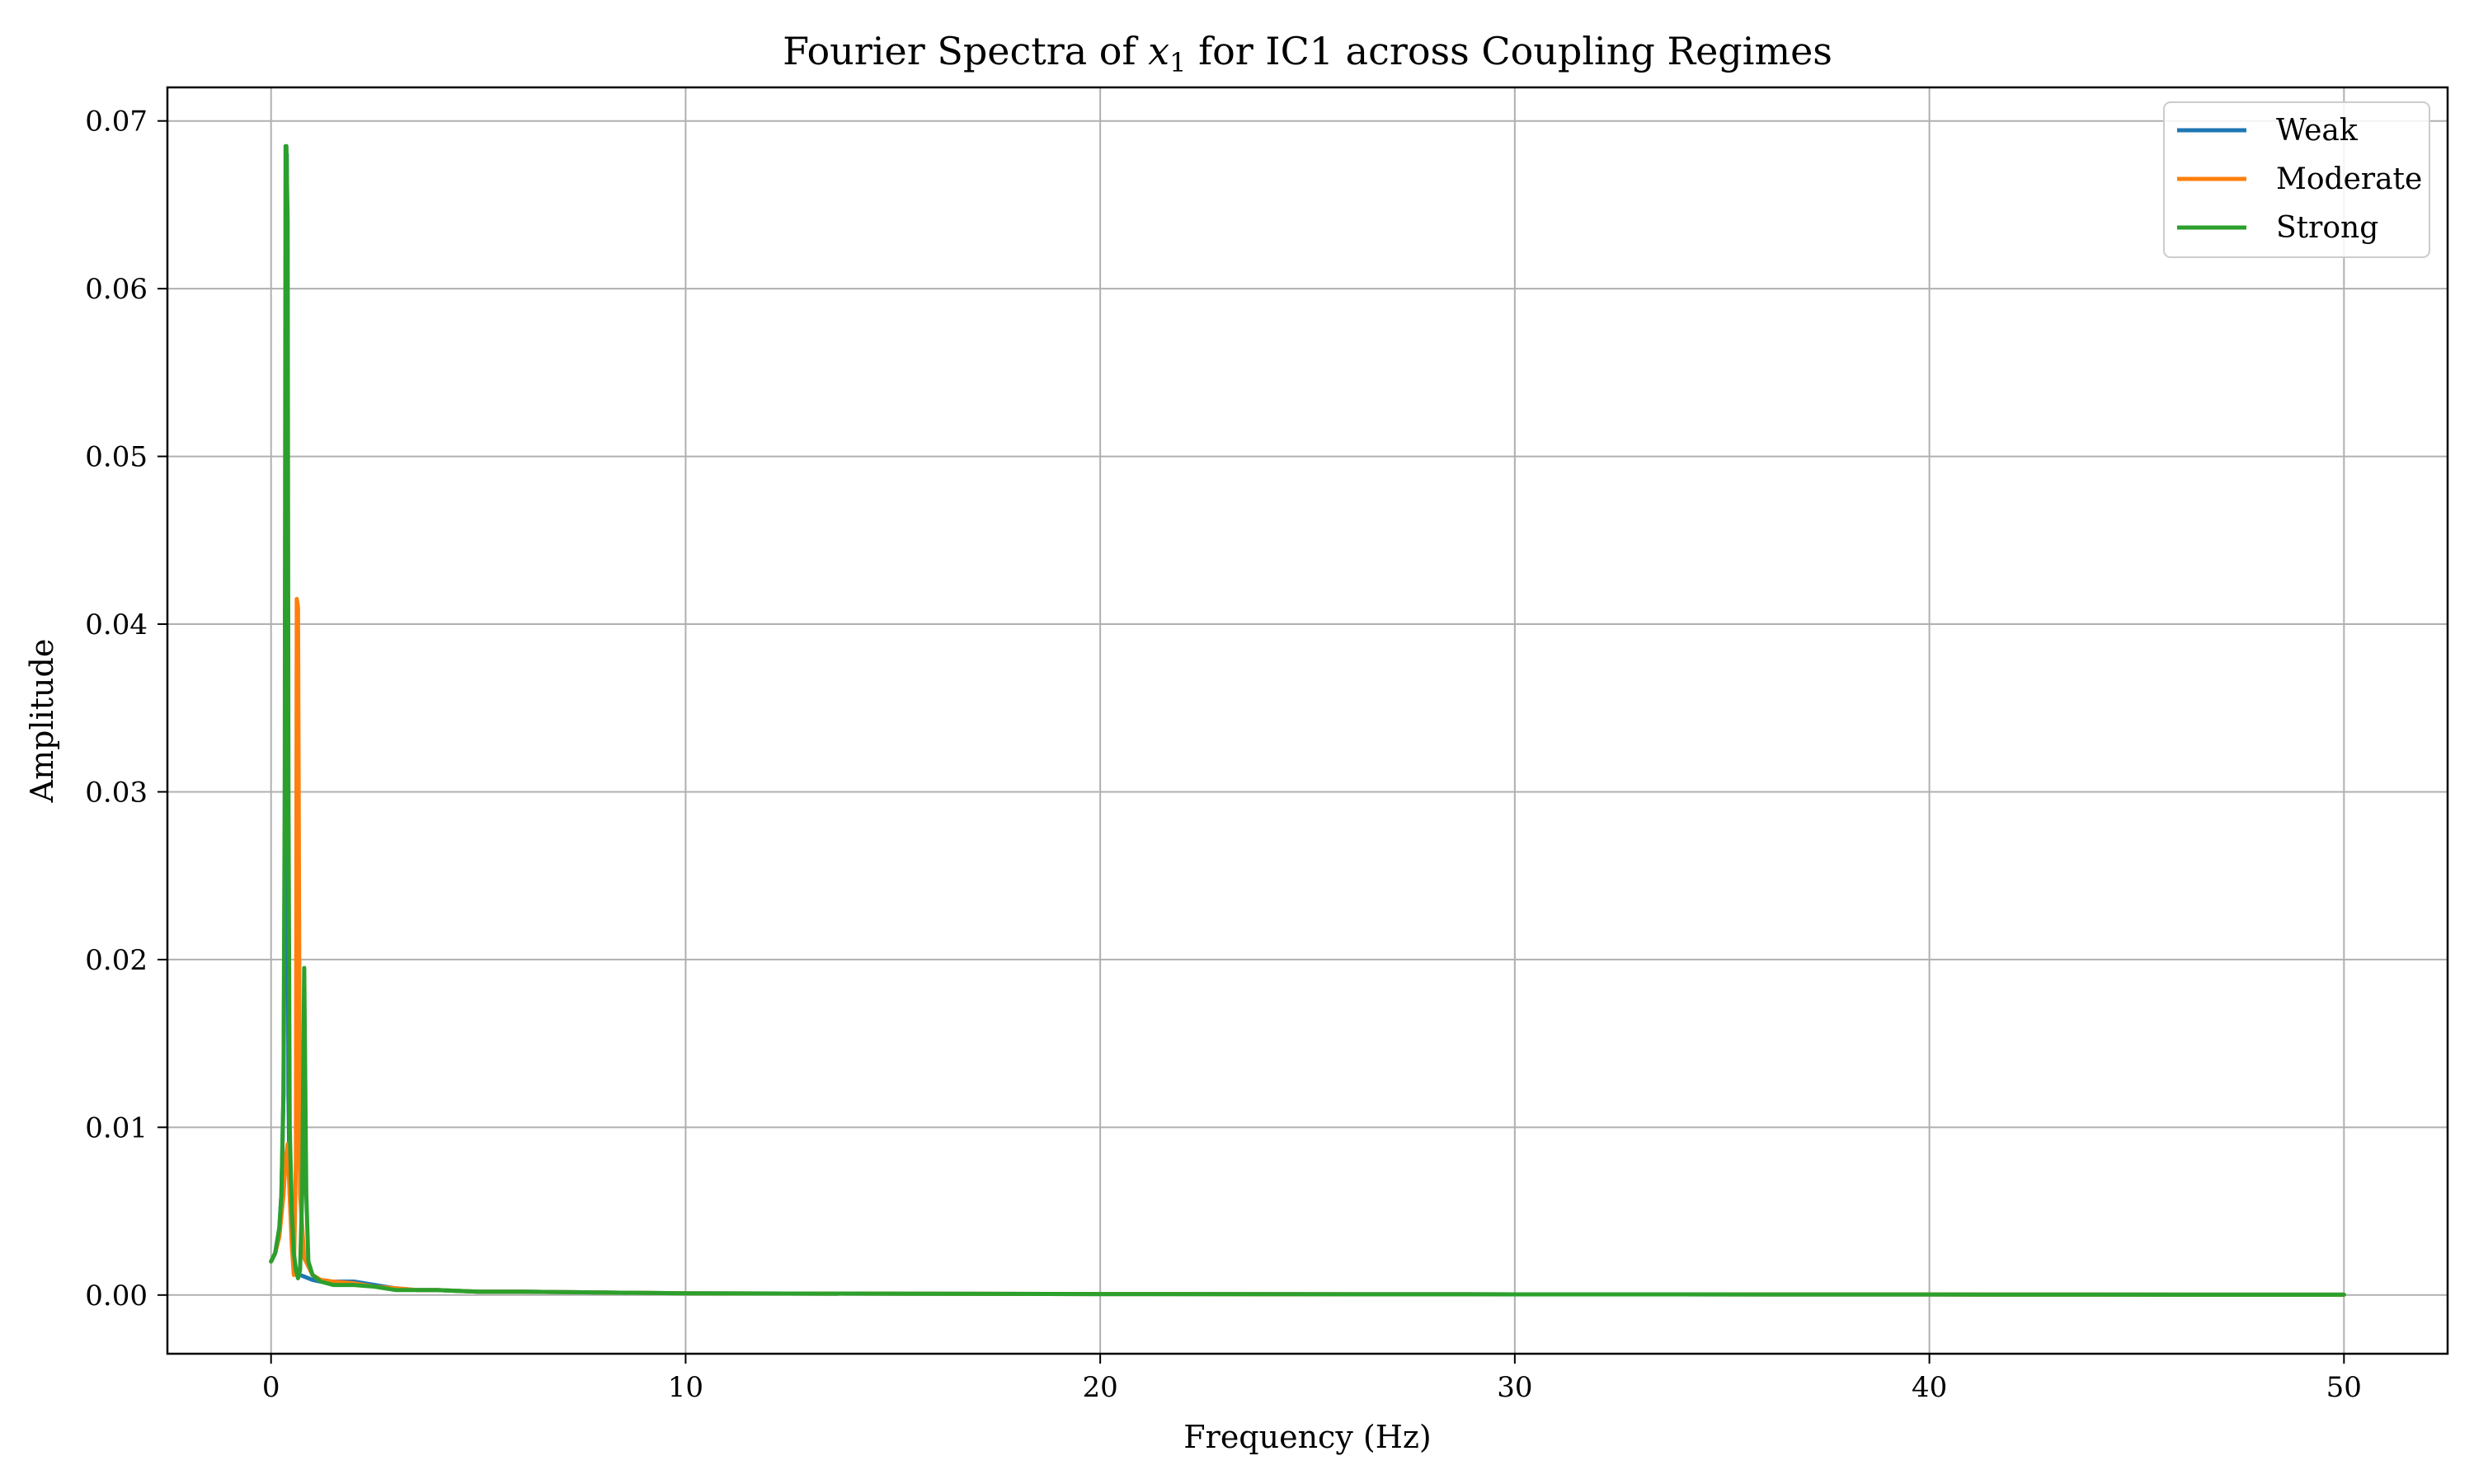  What do you see at coordinates (2344, 1387) in the screenshot?
I see `x-tick-label: 50` at bounding box center [2344, 1387].